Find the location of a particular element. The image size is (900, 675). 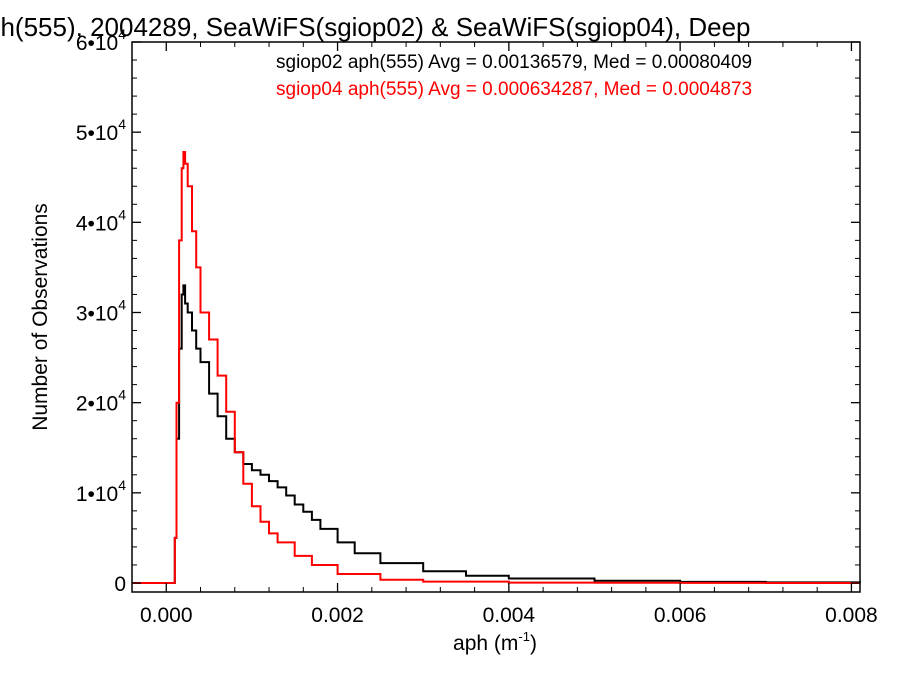

x-axis-title-tail: ) is located at coordinates (533, 643).